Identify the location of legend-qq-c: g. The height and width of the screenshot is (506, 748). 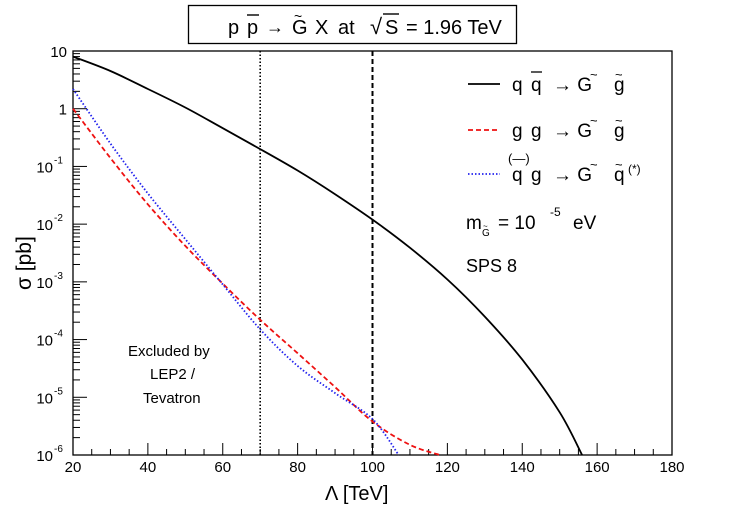
(619, 85).